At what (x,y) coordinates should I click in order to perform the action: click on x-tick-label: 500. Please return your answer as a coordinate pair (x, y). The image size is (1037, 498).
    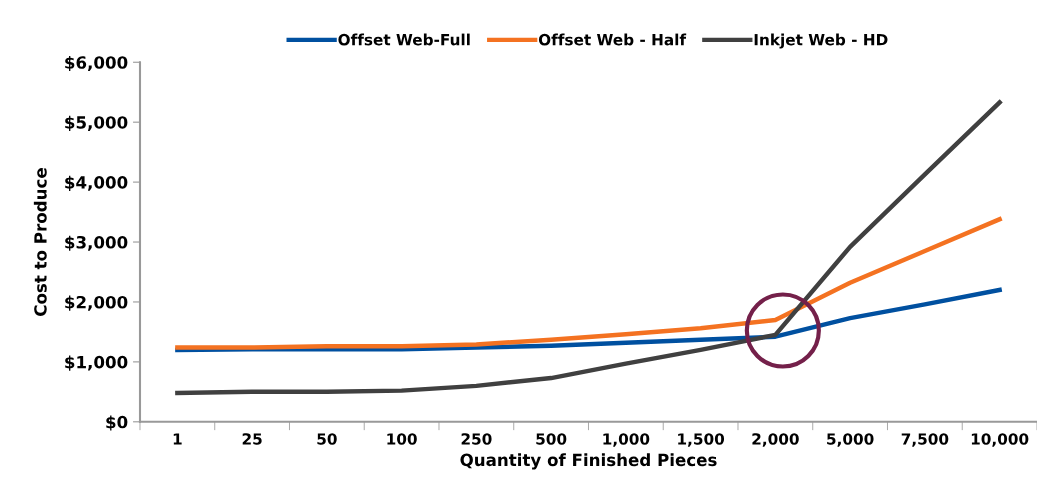
    Looking at the image, I should click on (551, 439).